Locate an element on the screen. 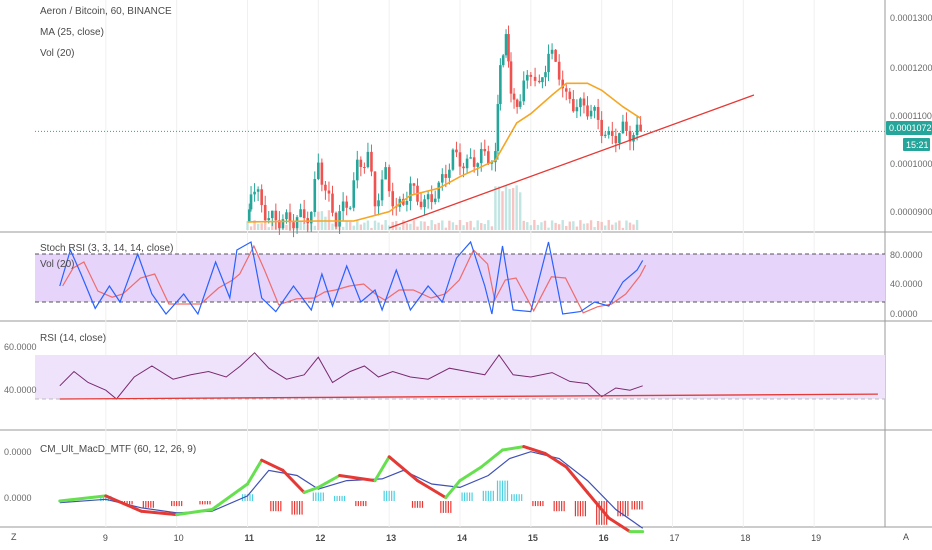 Image resolution: width=932 pixels, height=550 pixels. macd-tick: 0.0000 is located at coordinates (18, 452).